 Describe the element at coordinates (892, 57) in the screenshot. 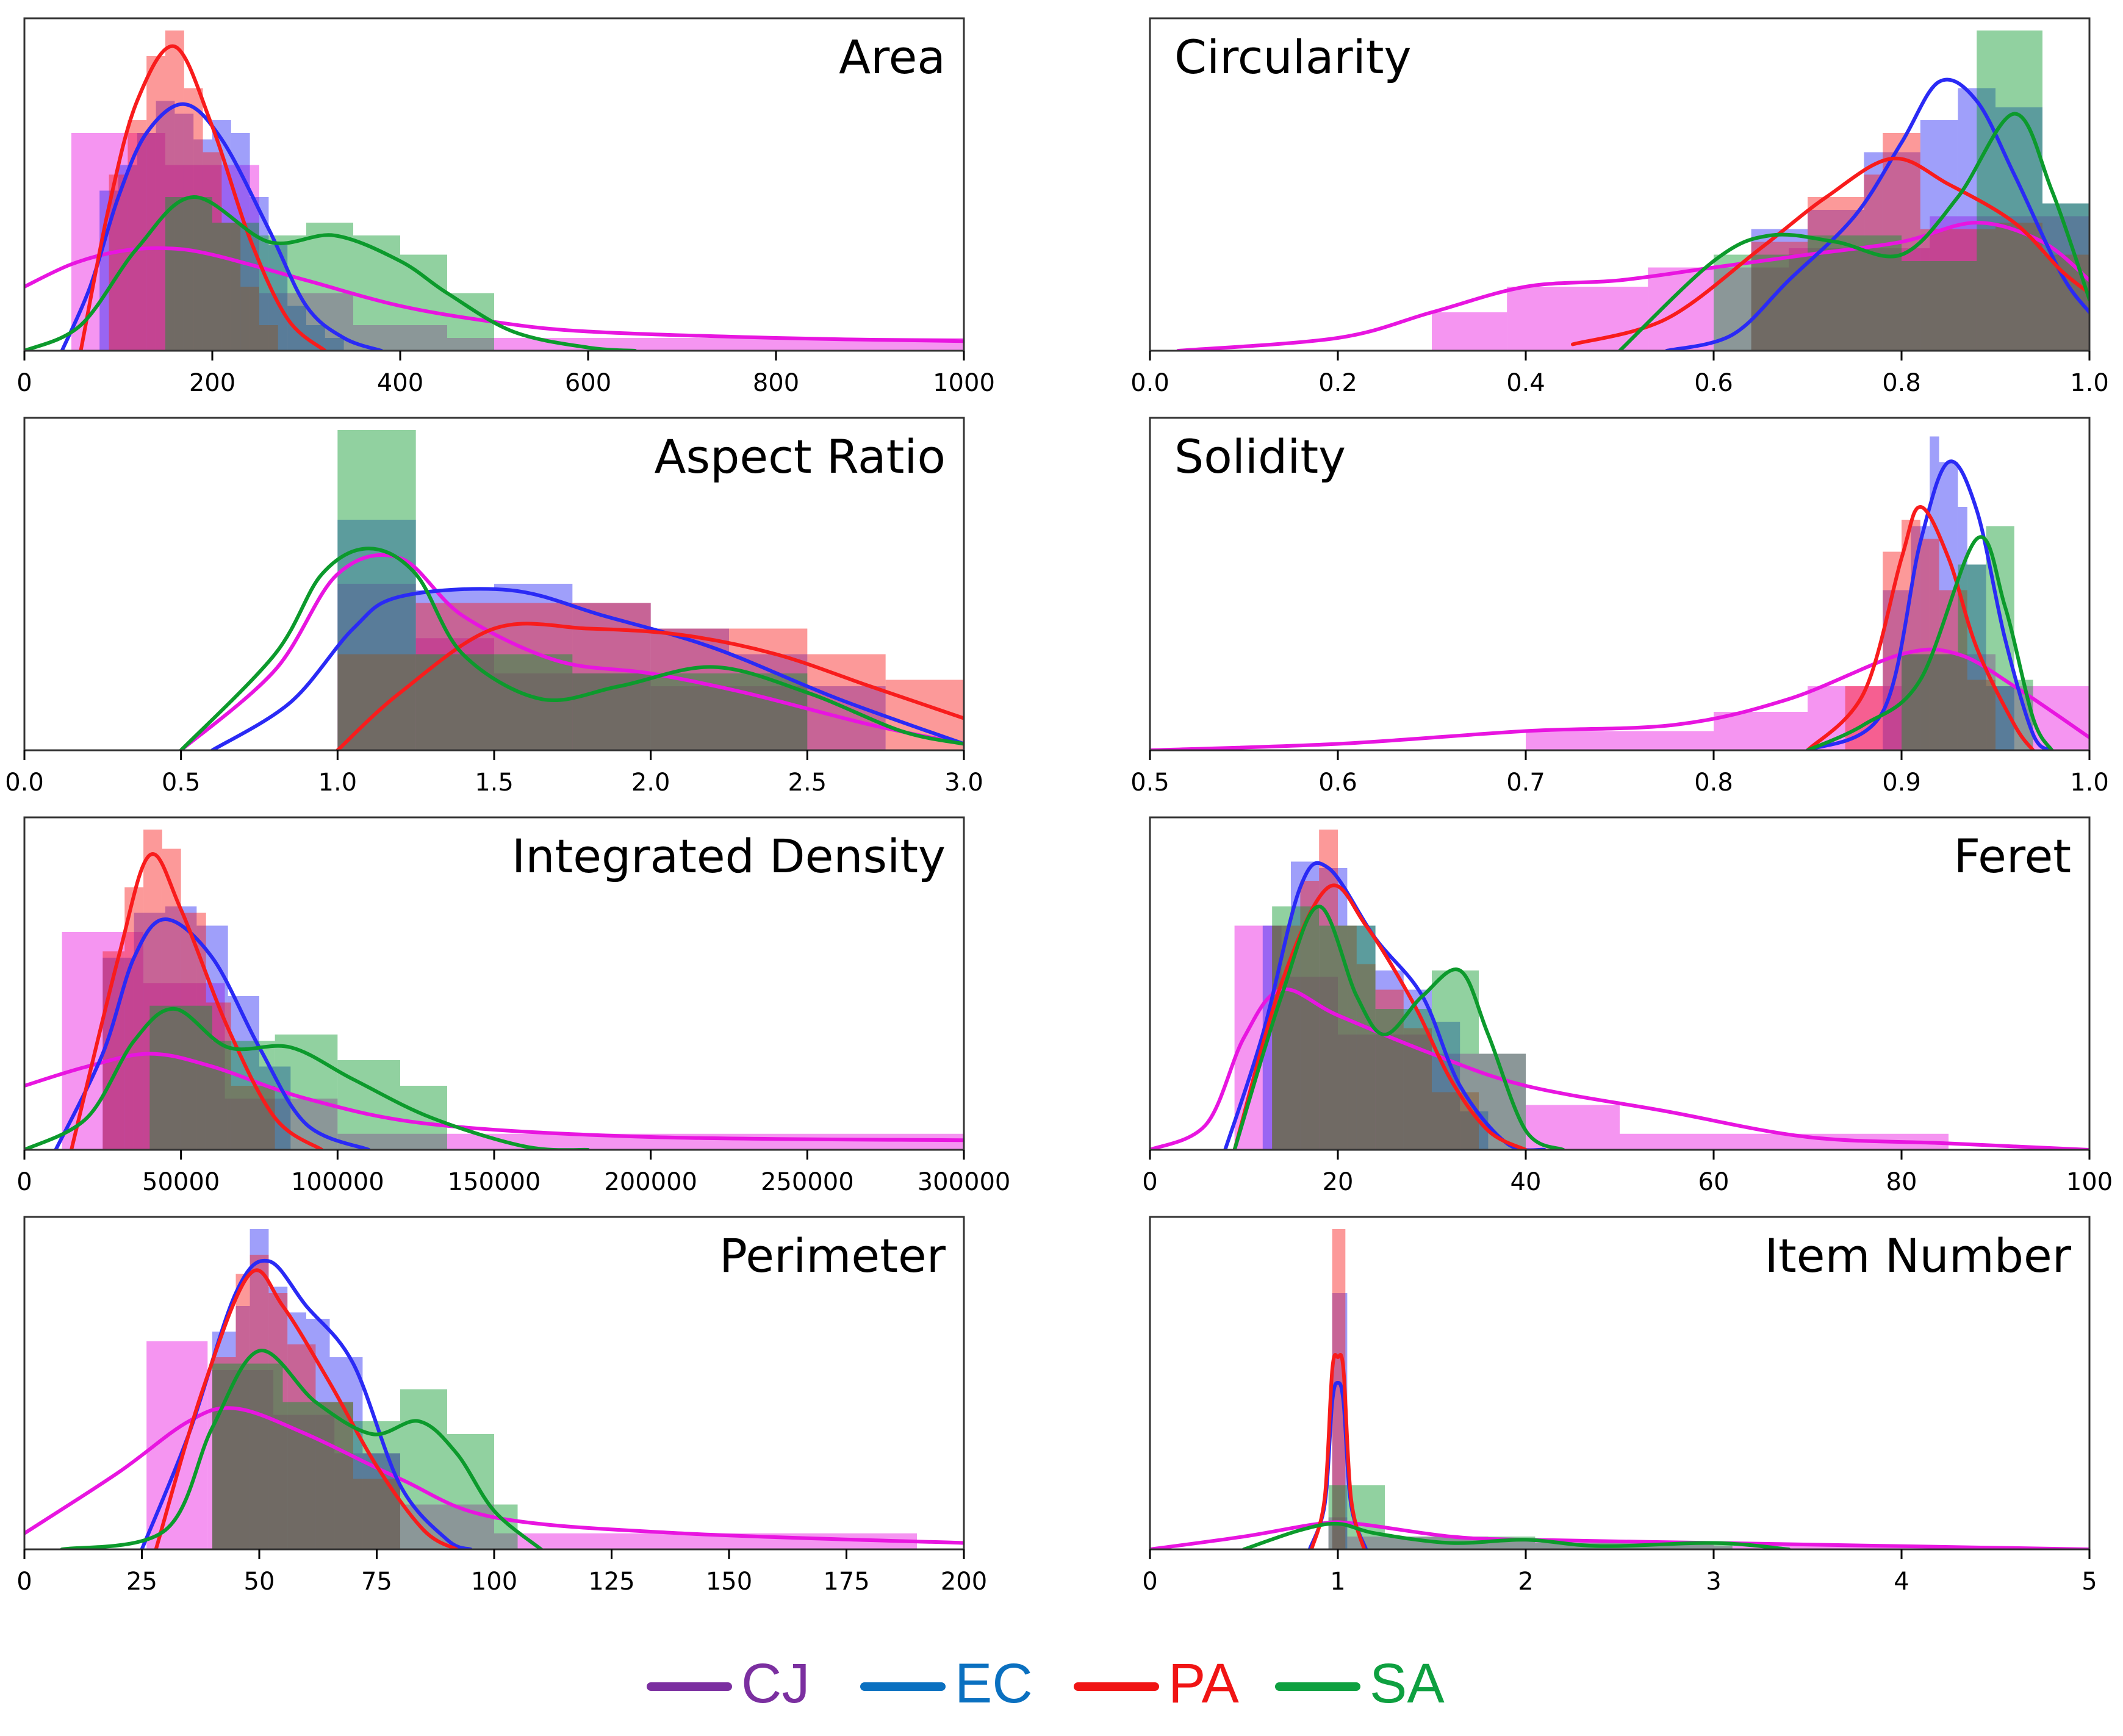

I see `chart-title: Area` at that location.